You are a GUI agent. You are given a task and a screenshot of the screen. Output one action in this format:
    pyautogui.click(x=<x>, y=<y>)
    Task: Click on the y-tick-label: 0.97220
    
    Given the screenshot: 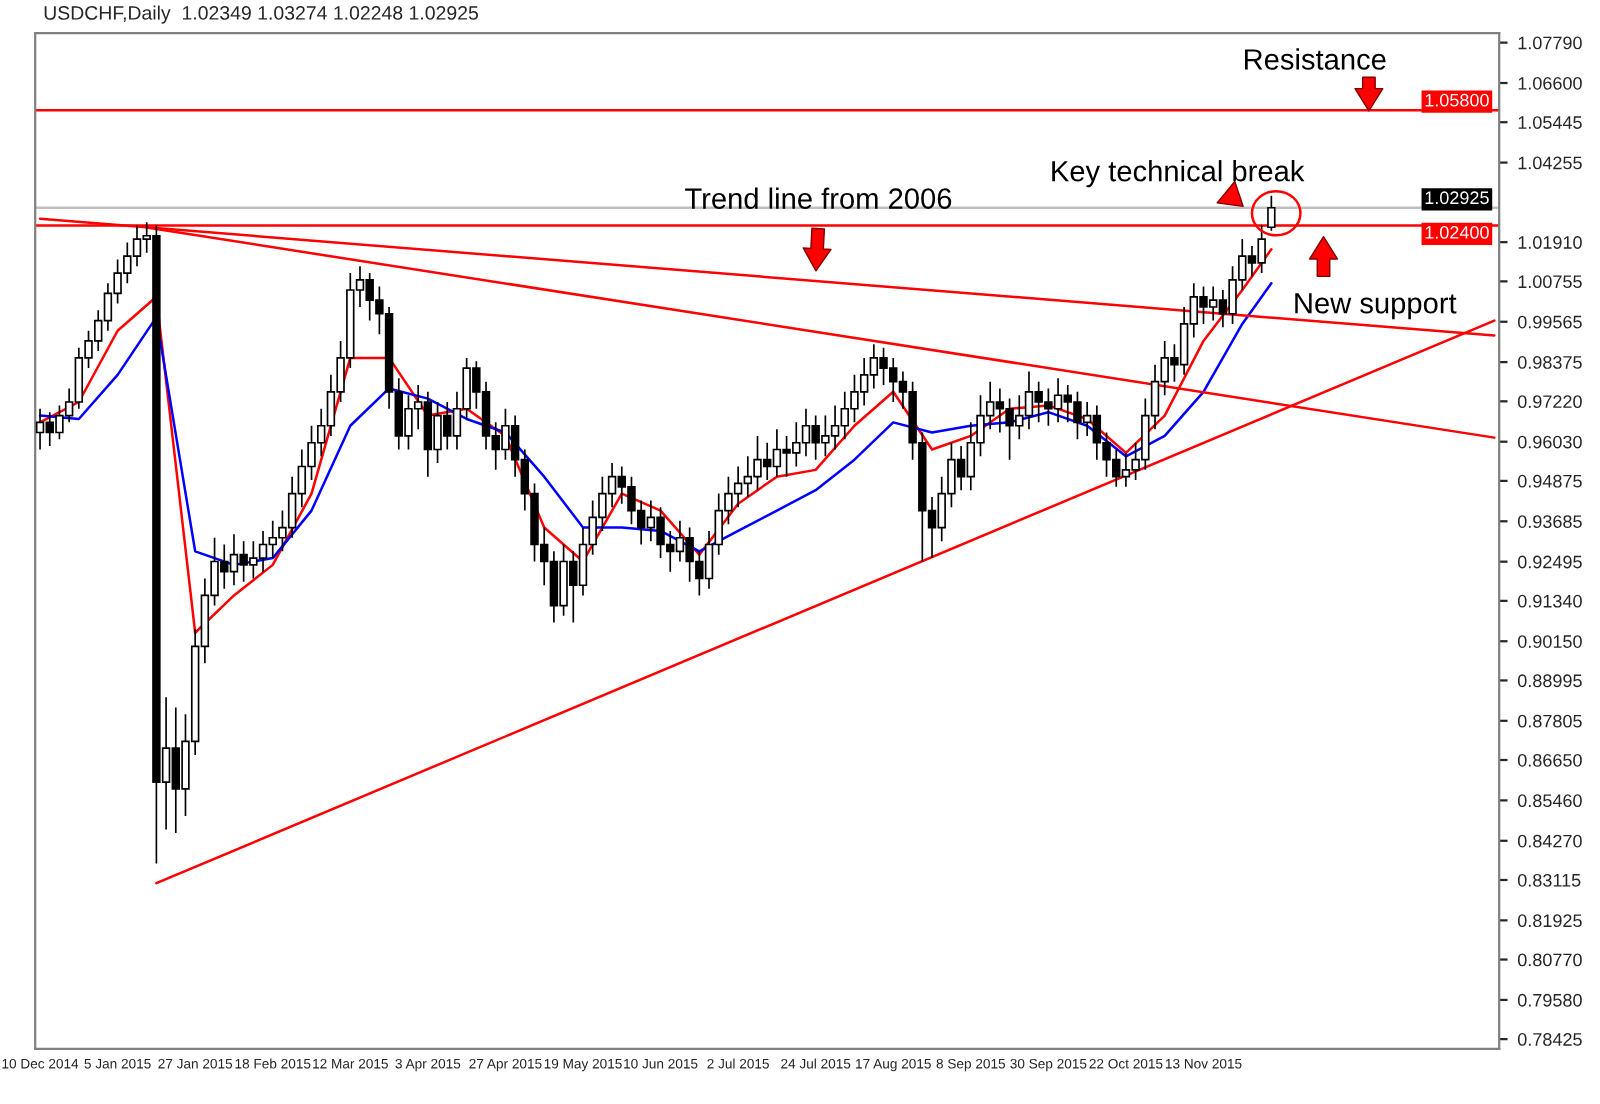 What is the action you would take?
    pyautogui.click(x=1549, y=402)
    